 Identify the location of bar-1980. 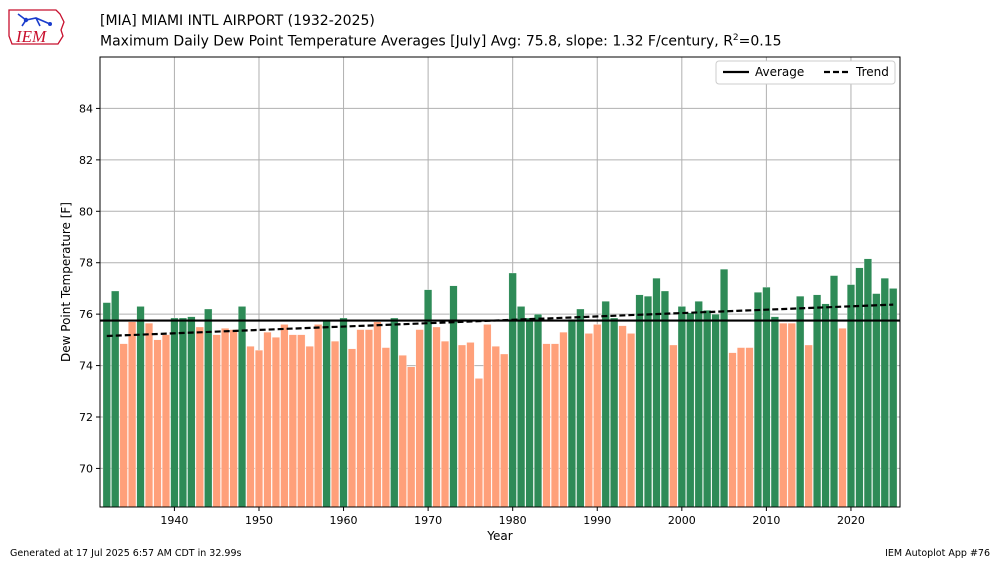
(512, 390).